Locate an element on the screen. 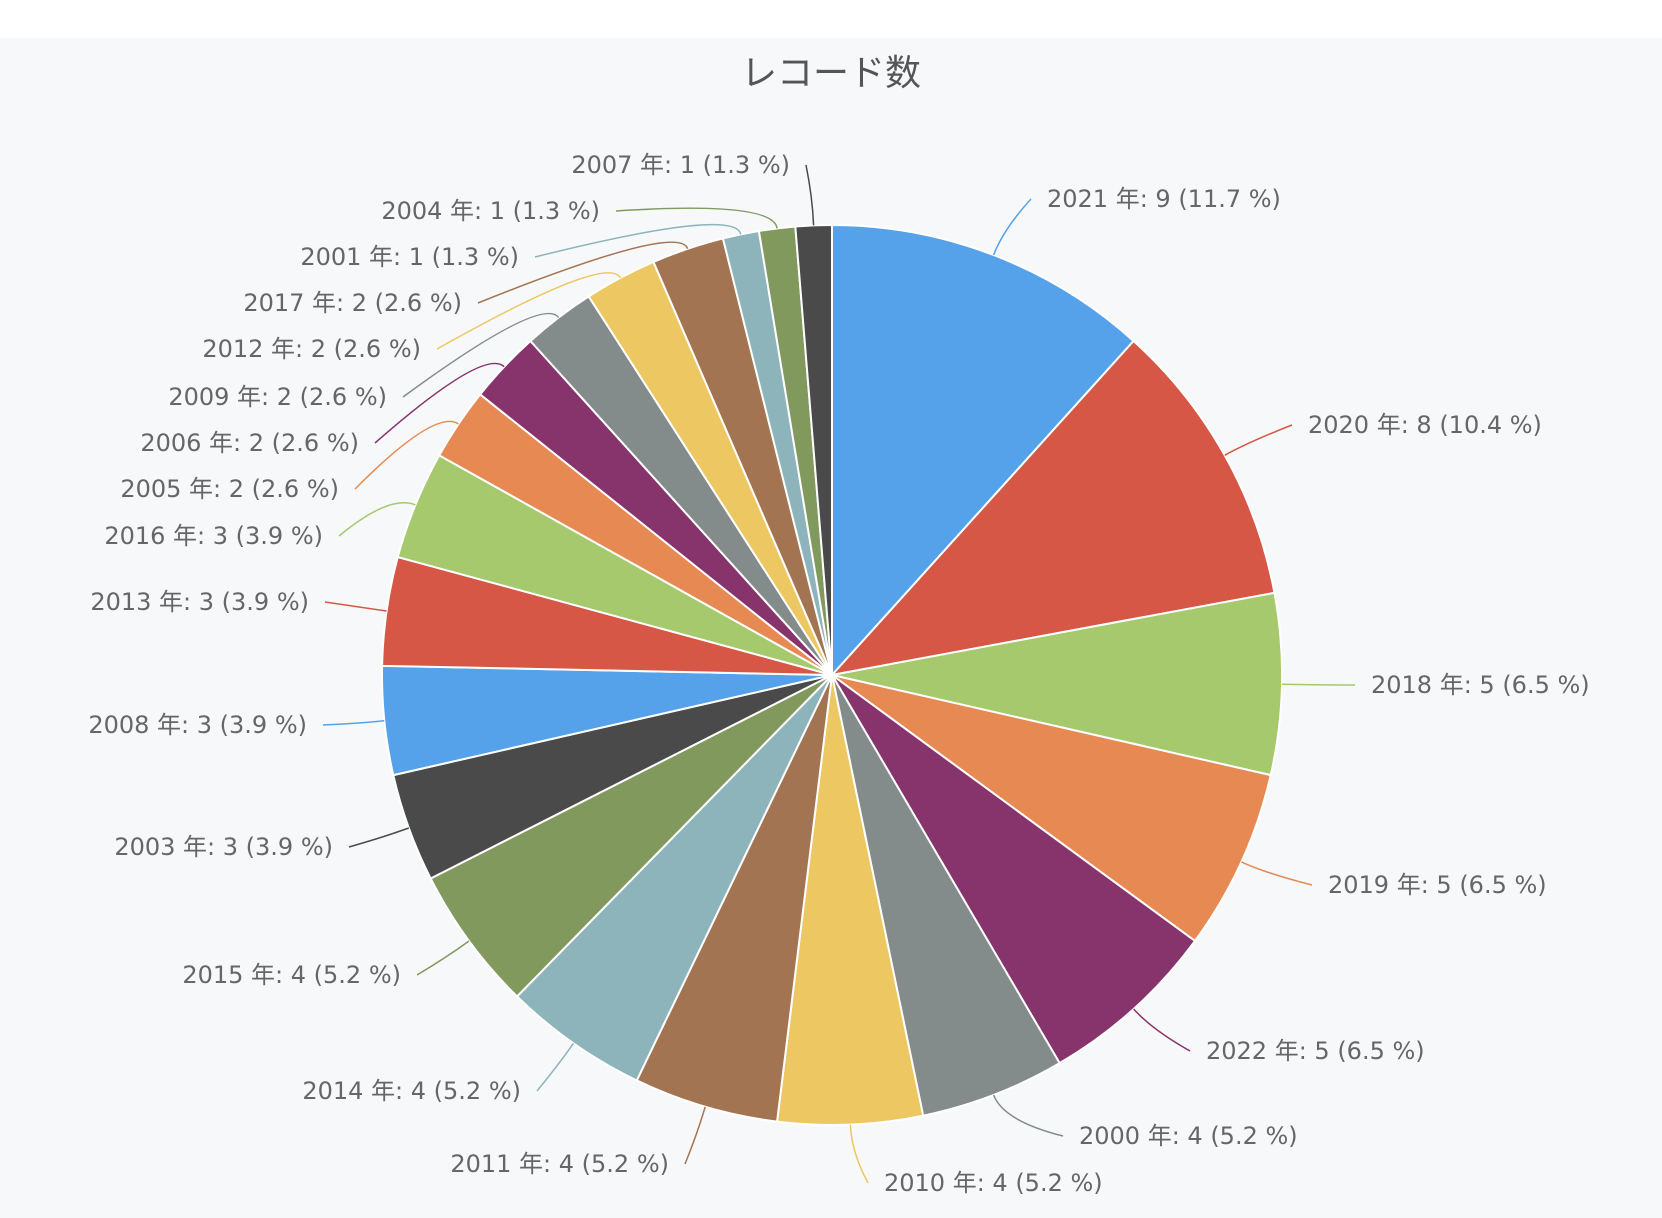 This screenshot has width=1662, height=1218. connector-line-2005 is located at coordinates (406, 455).